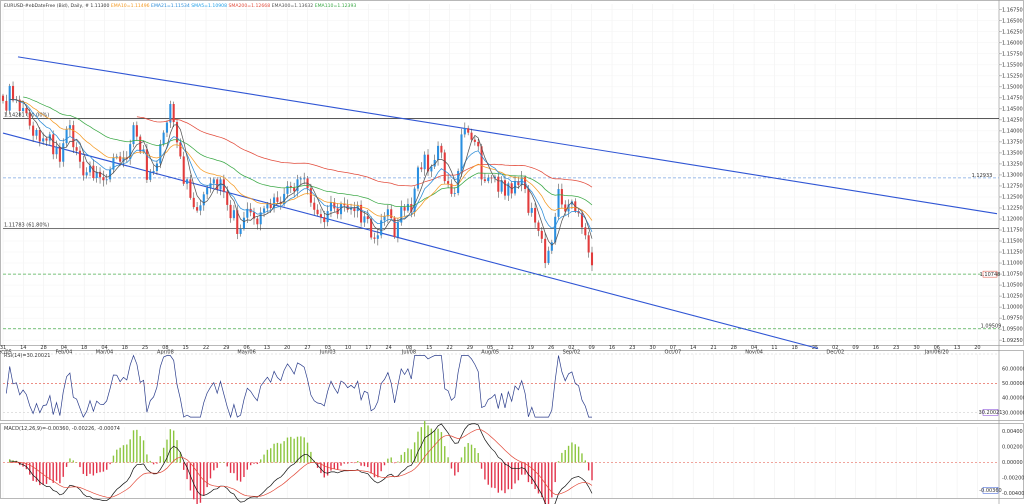 This screenshot has width=1024, height=504. What do you see at coordinates (1012, 176) in the screenshot?
I see `price-tick-label: 1.13000` at bounding box center [1012, 176].